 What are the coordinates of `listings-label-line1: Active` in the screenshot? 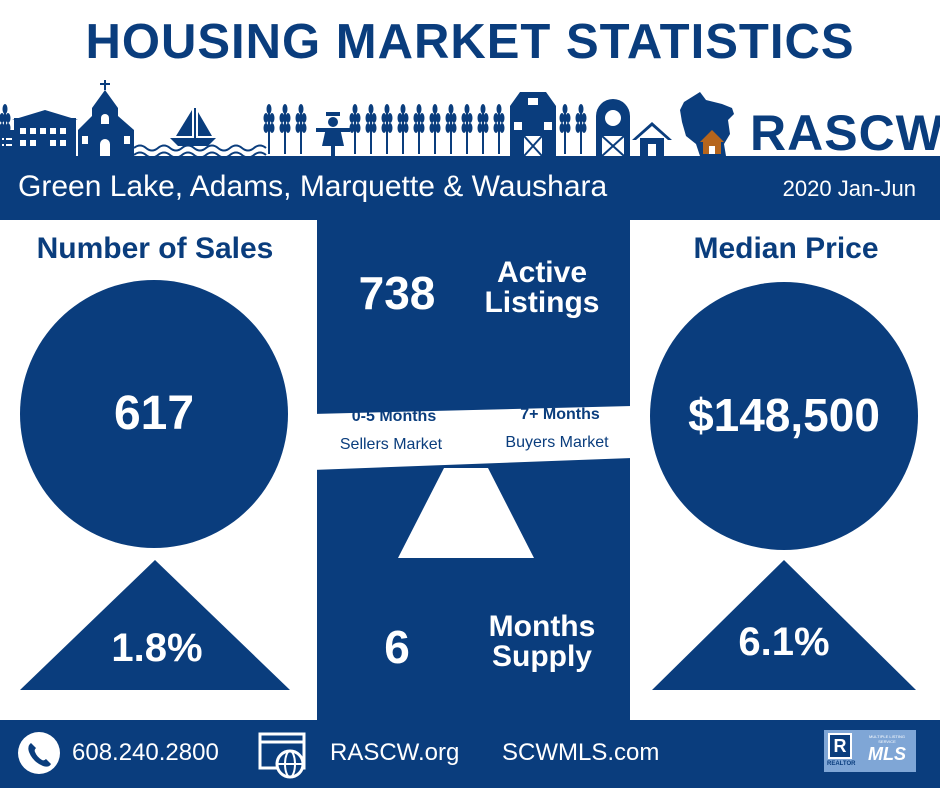 It's located at (542, 272).